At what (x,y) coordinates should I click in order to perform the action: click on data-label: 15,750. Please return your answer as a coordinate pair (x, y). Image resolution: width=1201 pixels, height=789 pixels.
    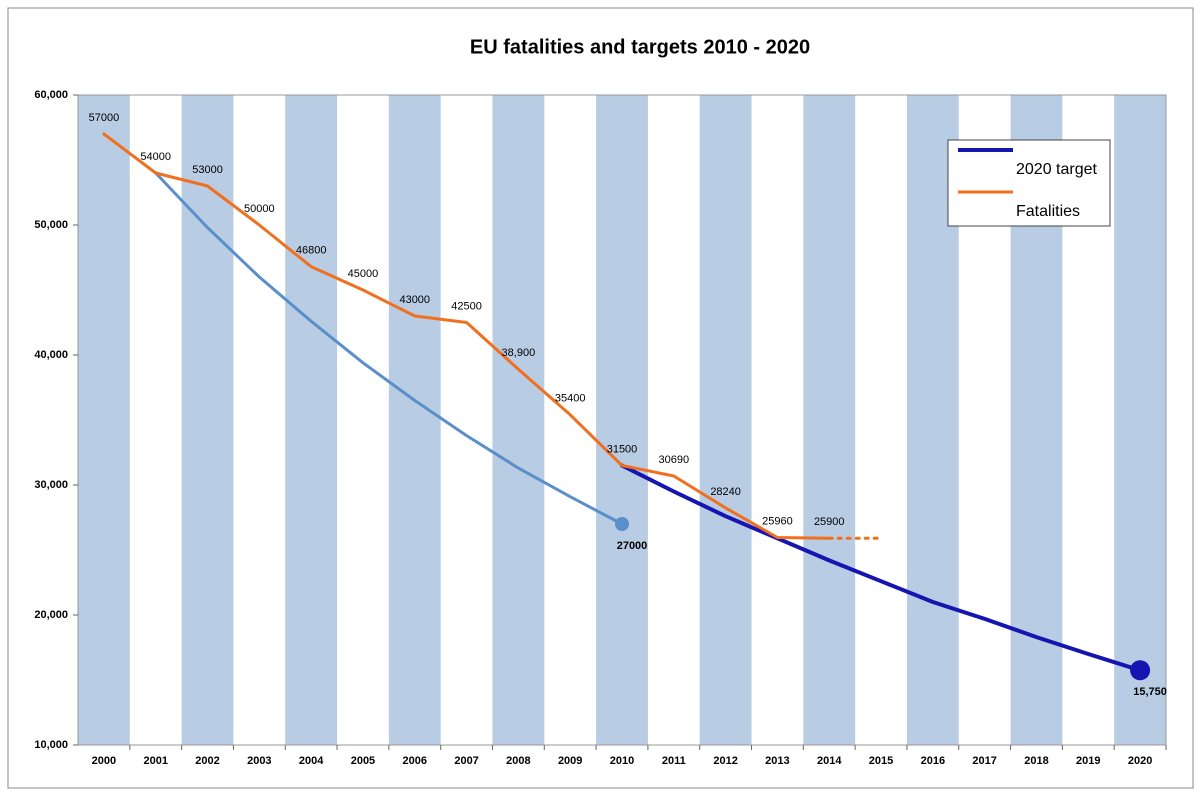
    Looking at the image, I should click on (1150, 692).